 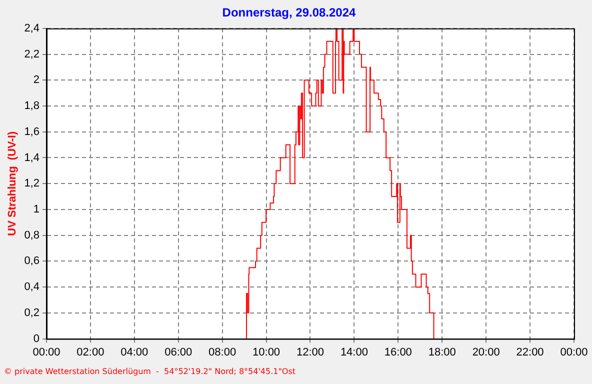 What do you see at coordinates (178, 352) in the screenshot?
I see `x-tick-label: 06:00` at bounding box center [178, 352].